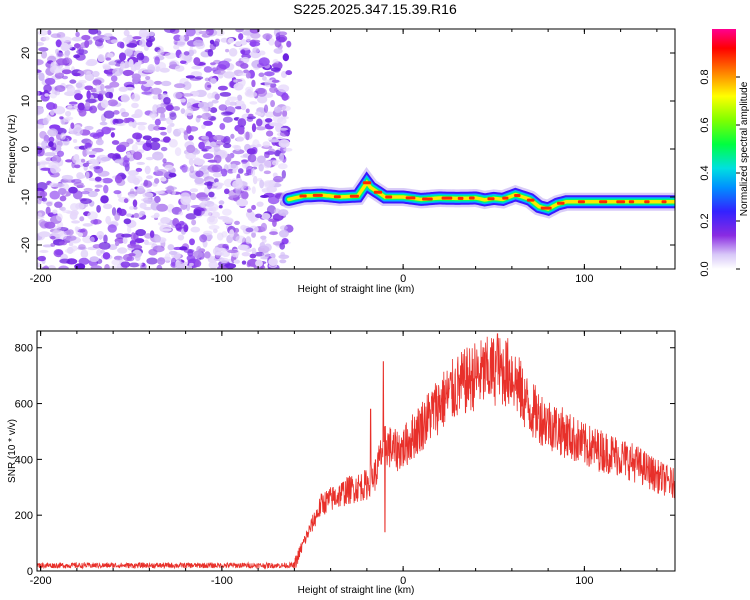  What do you see at coordinates (375, 9) in the screenshot?
I see `chart-title: S225.2025.347.15.39.R16` at bounding box center [375, 9].